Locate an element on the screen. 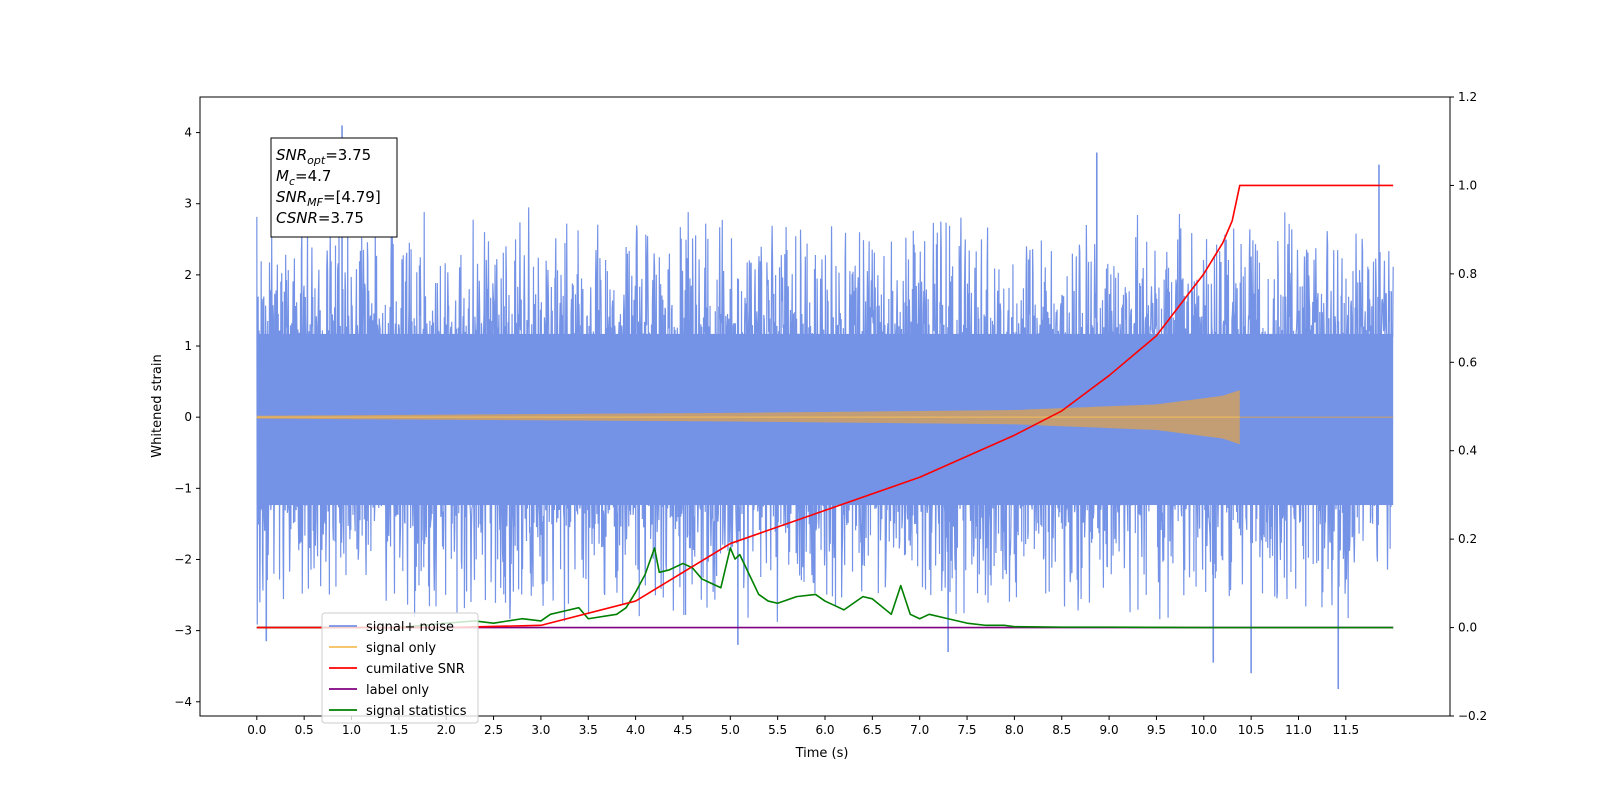 The width and height of the screenshot is (1600, 800). y2-tick-label: 0.2 is located at coordinates (1467, 539).